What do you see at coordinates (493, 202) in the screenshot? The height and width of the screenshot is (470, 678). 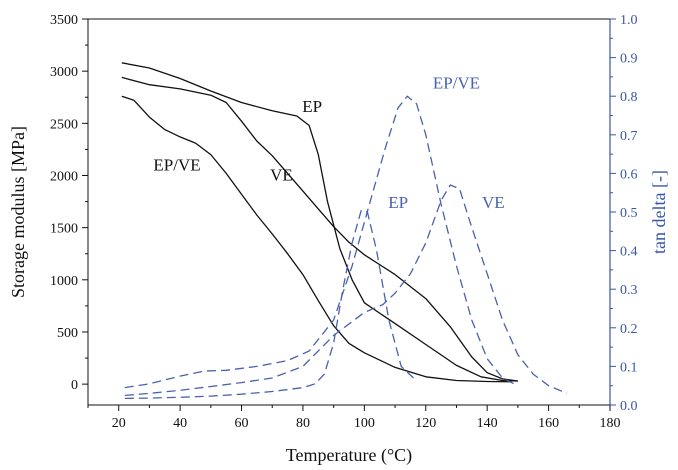 I see `series-label-tan_delta-ve: VE` at bounding box center [493, 202].